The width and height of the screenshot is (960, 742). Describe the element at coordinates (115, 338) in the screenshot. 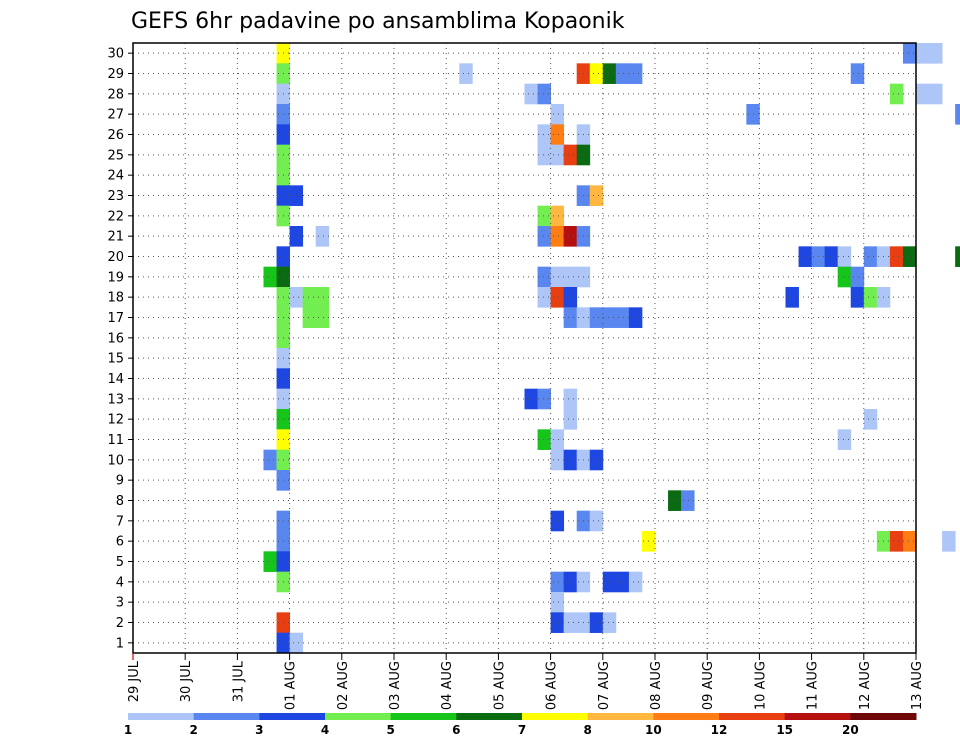

I see `y-tick-label-16: 16` at that location.